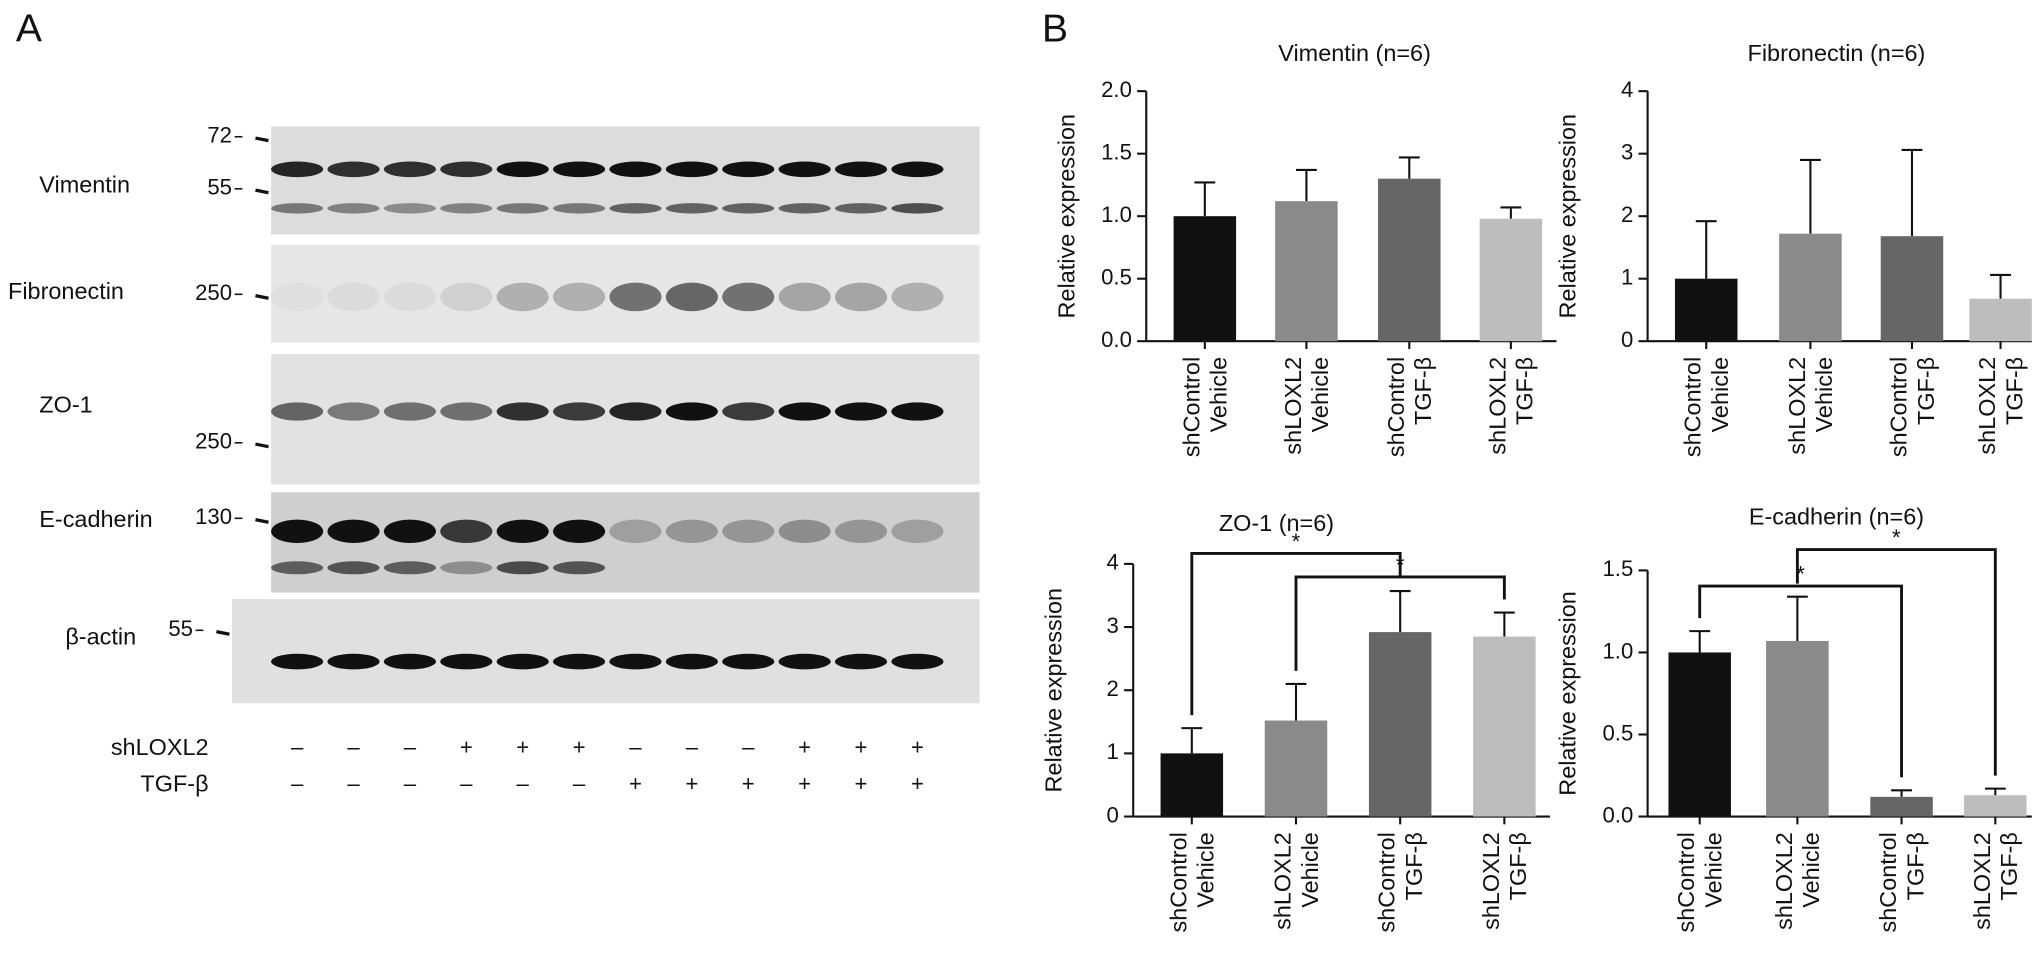 The height and width of the screenshot is (965, 2032). Describe the element at coordinates (29, 29) in the screenshot. I see `panel-label: A` at that location.